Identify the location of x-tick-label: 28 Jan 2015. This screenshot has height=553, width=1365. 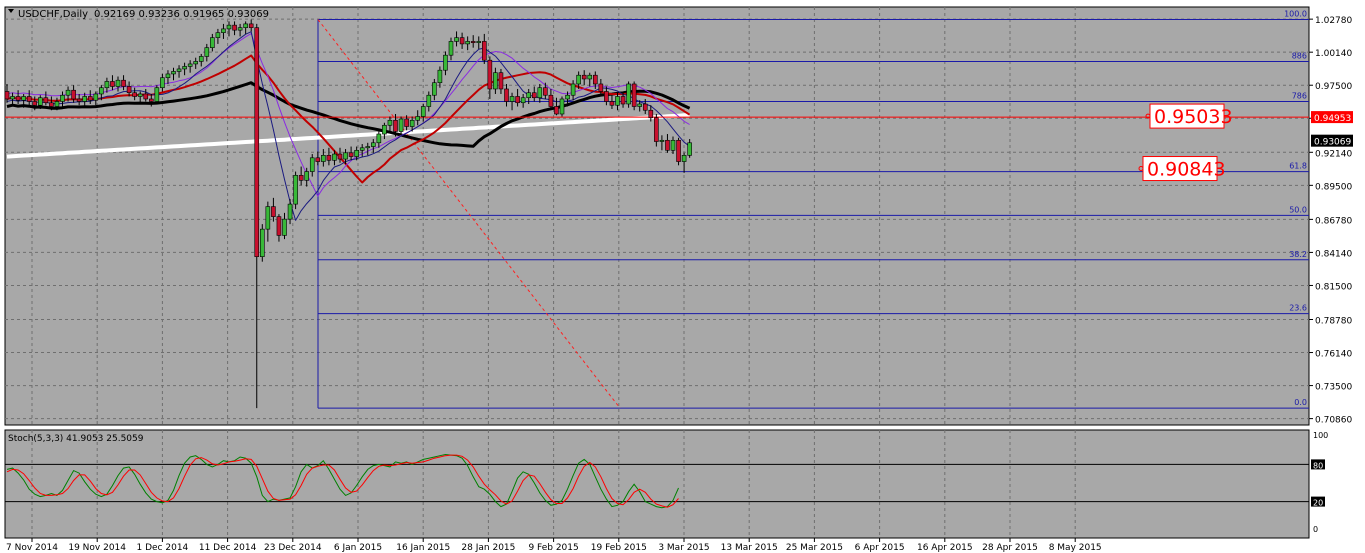
(488, 548).